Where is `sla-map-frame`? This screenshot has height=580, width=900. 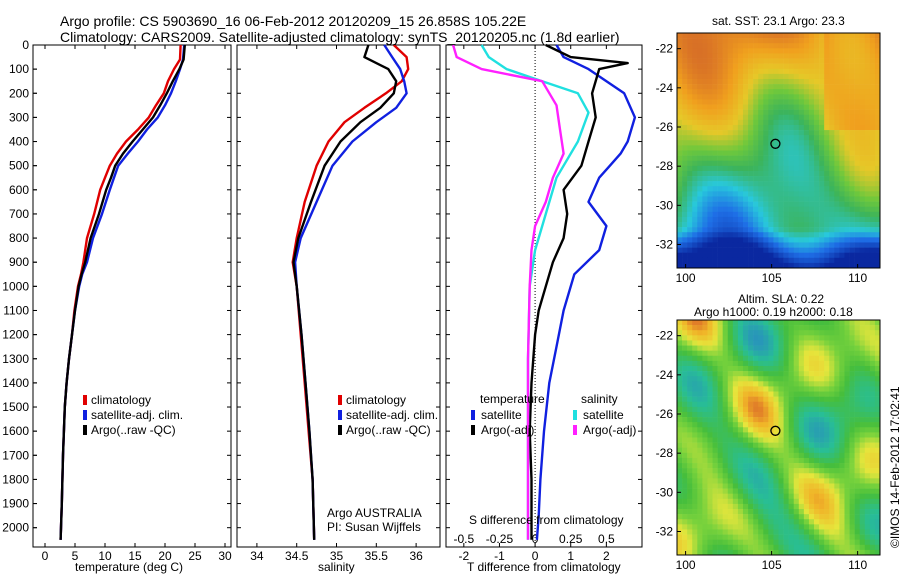 sla-map-frame is located at coordinates (778, 437).